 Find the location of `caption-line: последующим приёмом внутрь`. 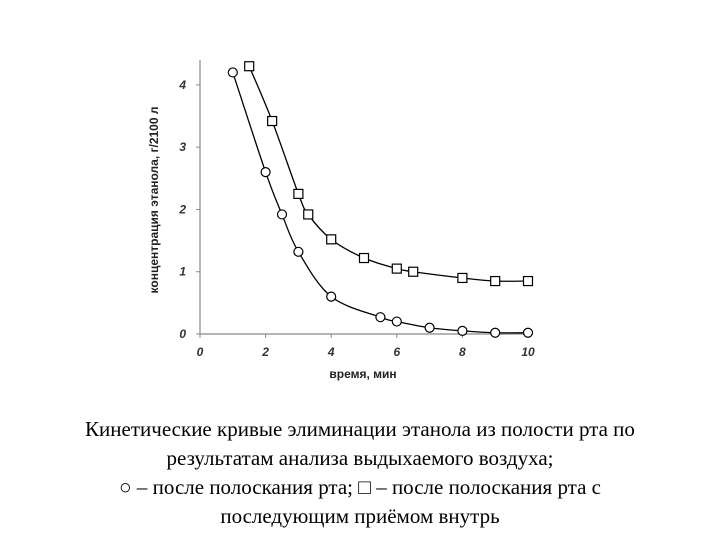

caption-line: последующим приёмом внутрь is located at coordinates (360, 516).